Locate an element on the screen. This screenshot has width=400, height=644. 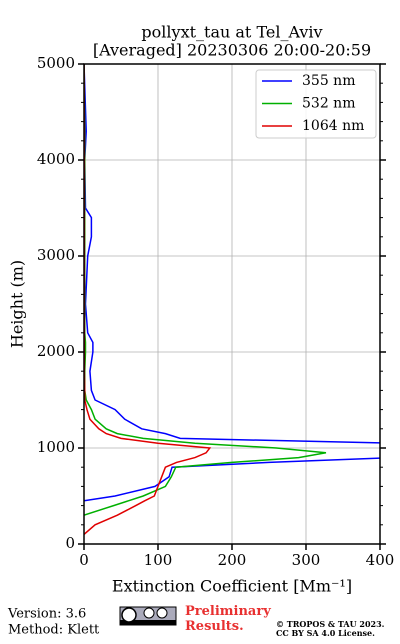
x-tick-label: 400 is located at coordinates (380, 560).